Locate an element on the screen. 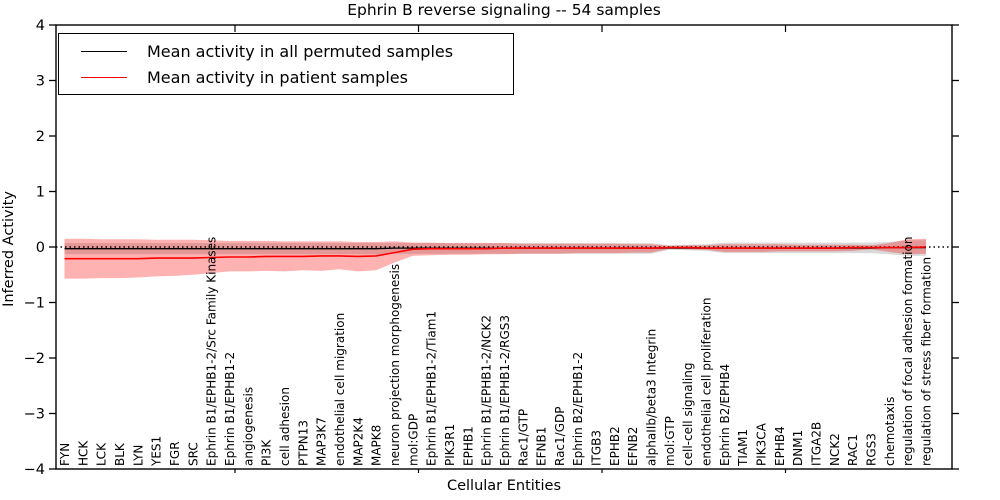 Image resolution: width=1000 pixels, height=500 pixels. chart-title: Ephrin B reverse signaling -- 54 samples is located at coordinates (504, 10).